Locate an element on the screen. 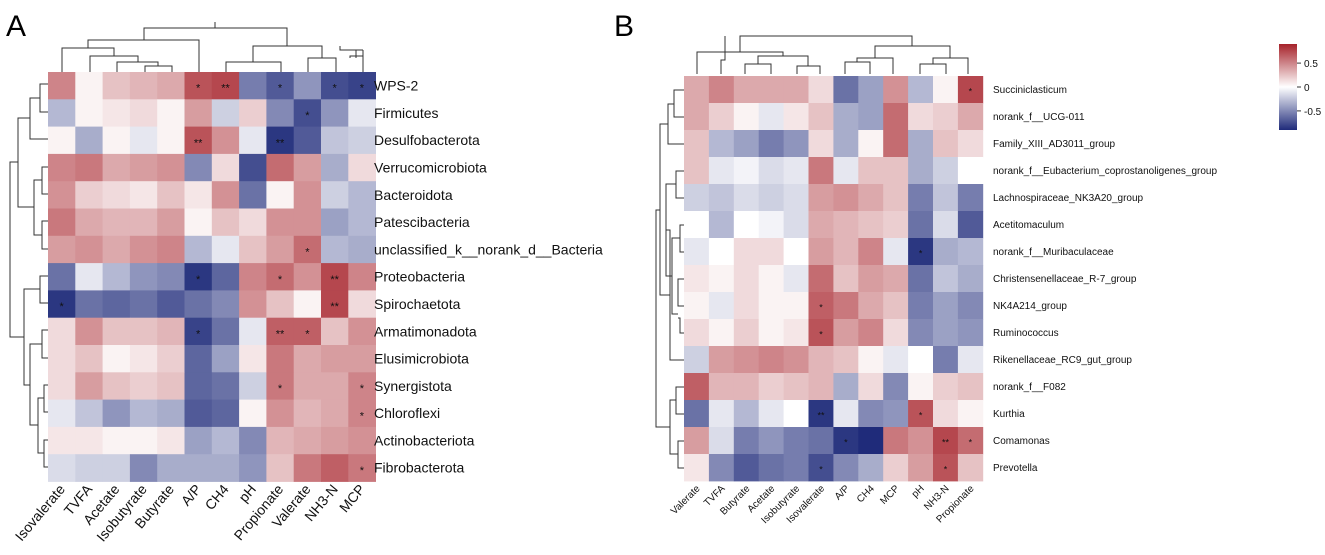 This screenshot has width=1325, height=555. row-label: norank_f__F082 is located at coordinates (1029, 387).